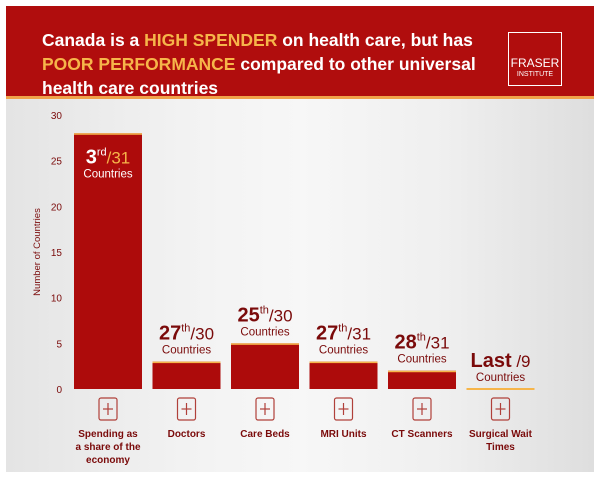 This screenshot has width=600, height=478. I want to click on title-text: Canada is a, so click(93, 40).